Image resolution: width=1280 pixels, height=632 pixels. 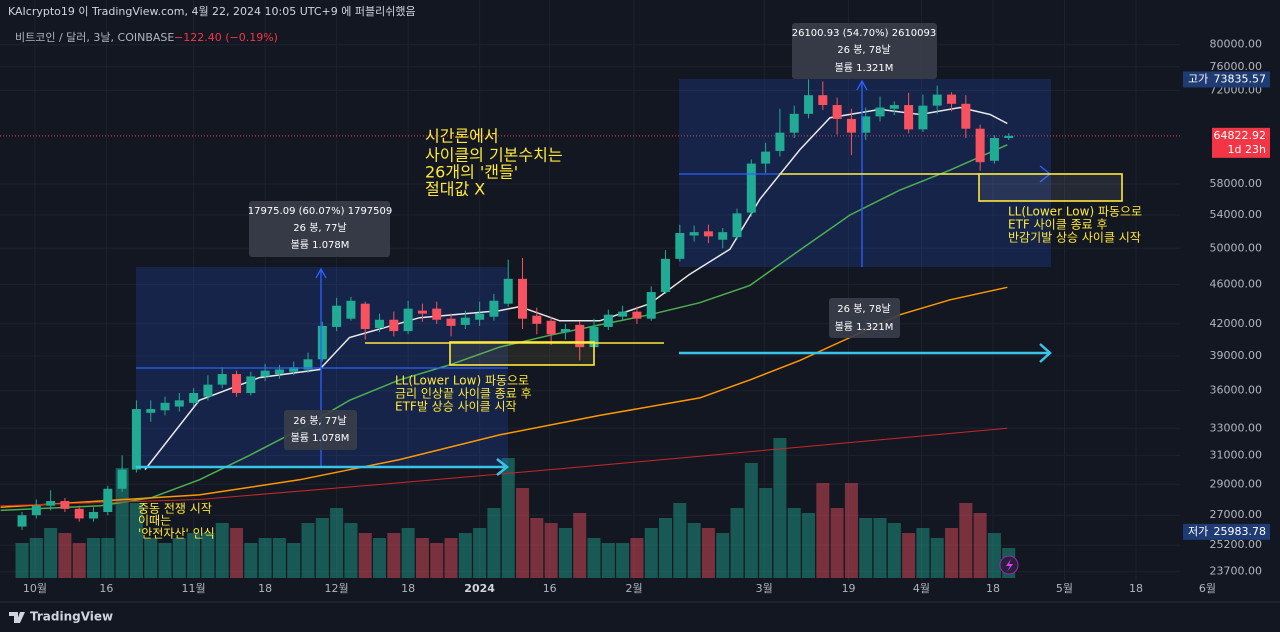 What do you see at coordinates (494, 155) in the screenshot?
I see `note: 사이클의 기본수치는` at bounding box center [494, 155].